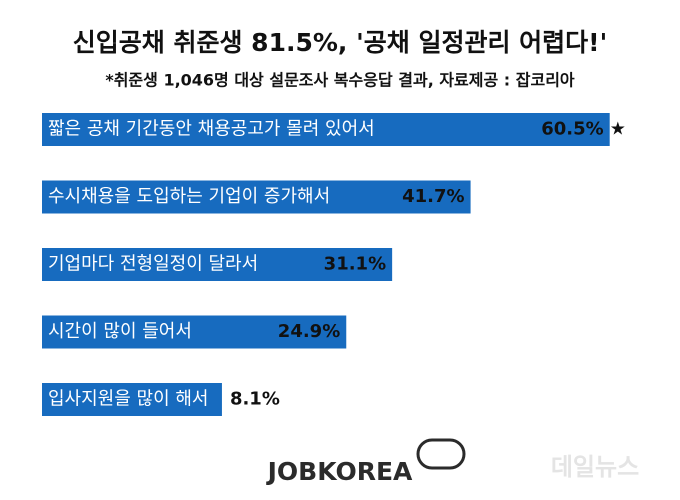 The width and height of the screenshot is (680, 500). What do you see at coordinates (339, 471) in the screenshot?
I see `logo-text: JOBKOREA` at bounding box center [339, 471].